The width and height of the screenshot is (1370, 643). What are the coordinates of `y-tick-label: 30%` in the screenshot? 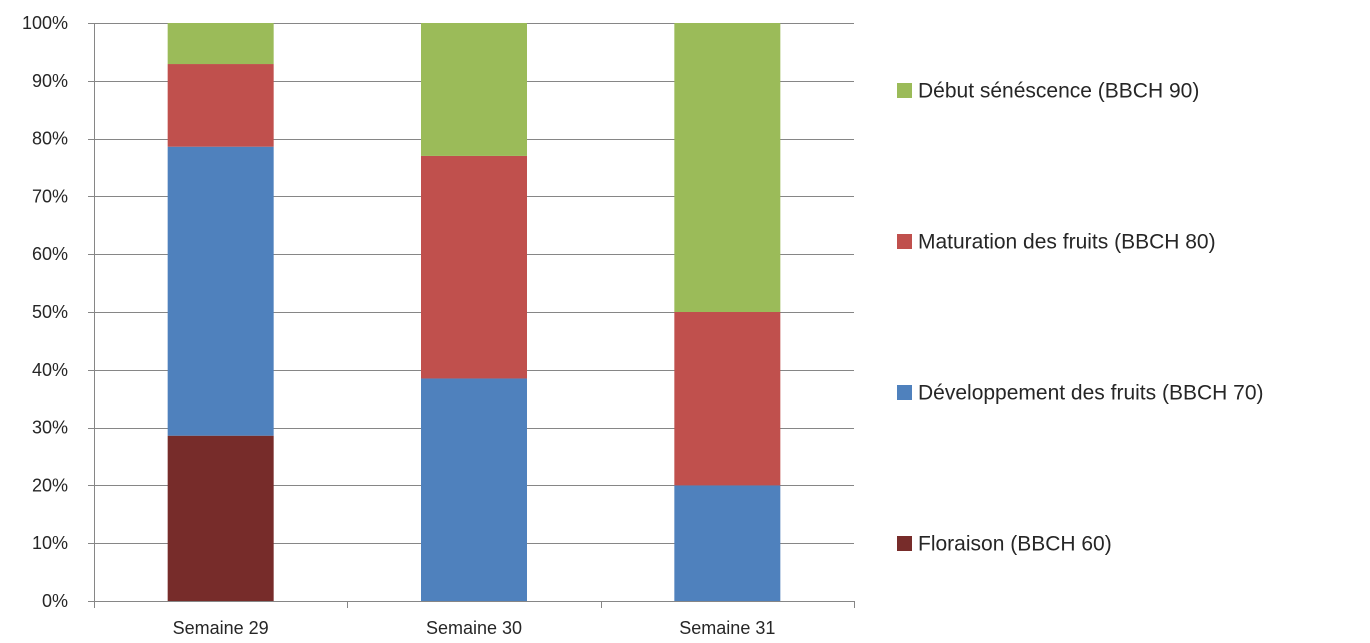 It's located at (50, 428).